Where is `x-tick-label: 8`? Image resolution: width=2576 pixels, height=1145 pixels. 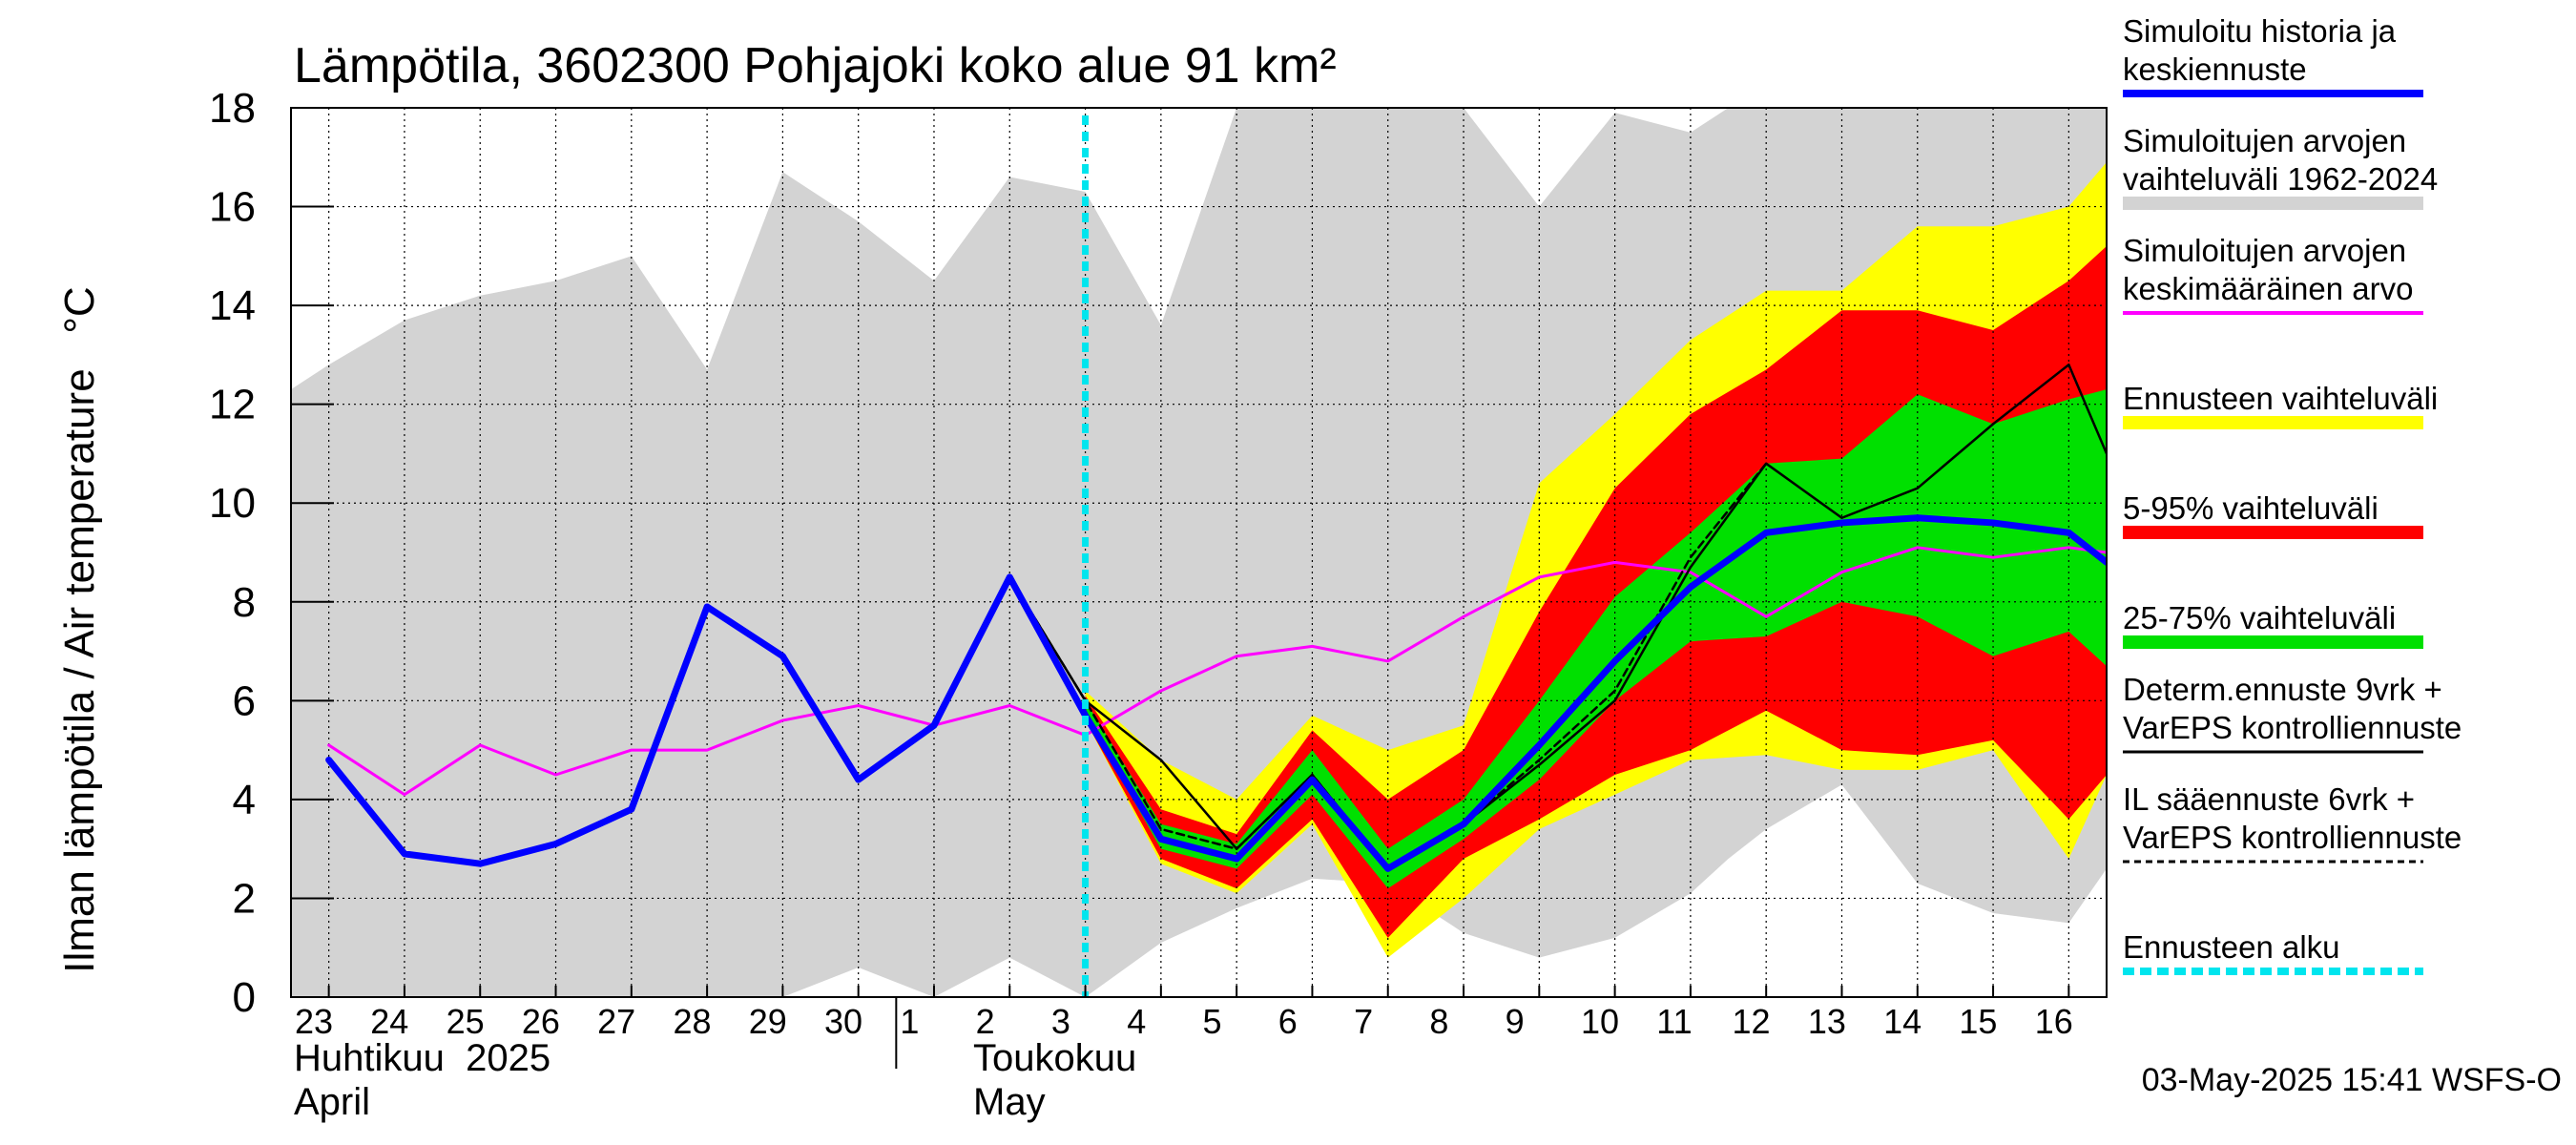 x-tick-label: 8 is located at coordinates (1438, 1022).